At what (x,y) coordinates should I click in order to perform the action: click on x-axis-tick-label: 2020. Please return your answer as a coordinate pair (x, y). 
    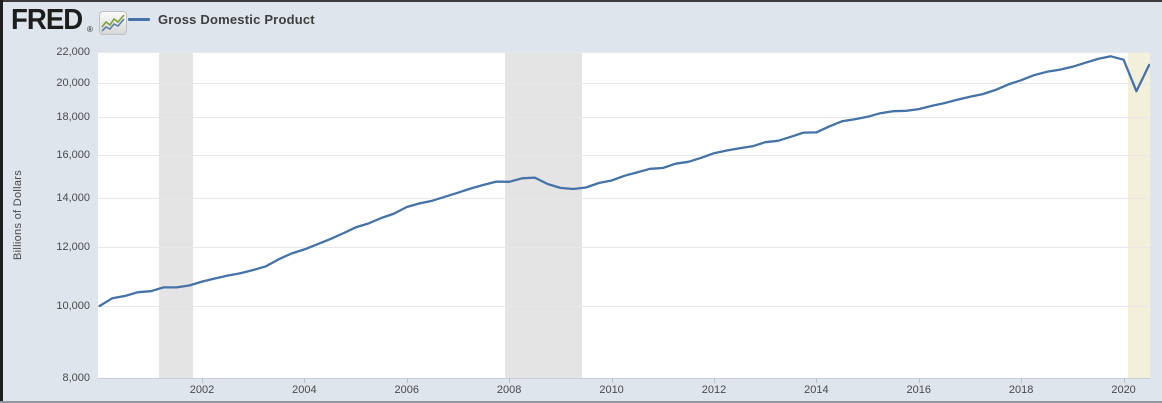
    Looking at the image, I should click on (1123, 390).